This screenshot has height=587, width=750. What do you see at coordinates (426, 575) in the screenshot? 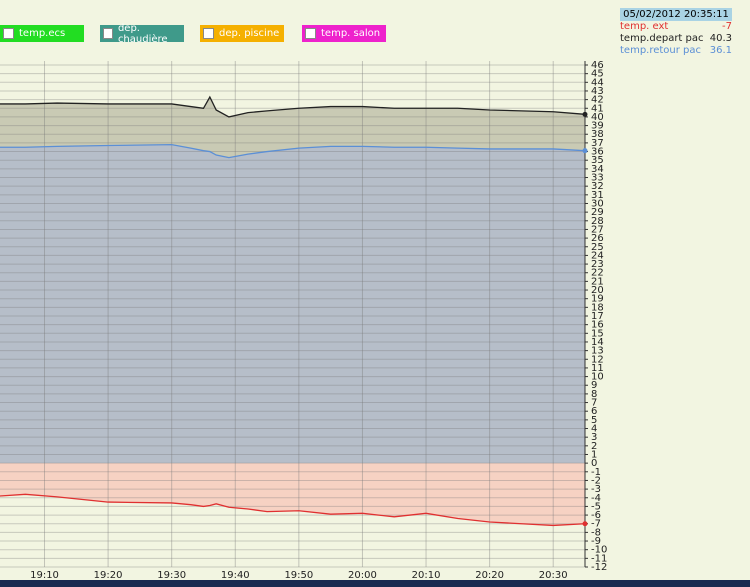
I see `x-tick-label: 20:10` at bounding box center [426, 575].